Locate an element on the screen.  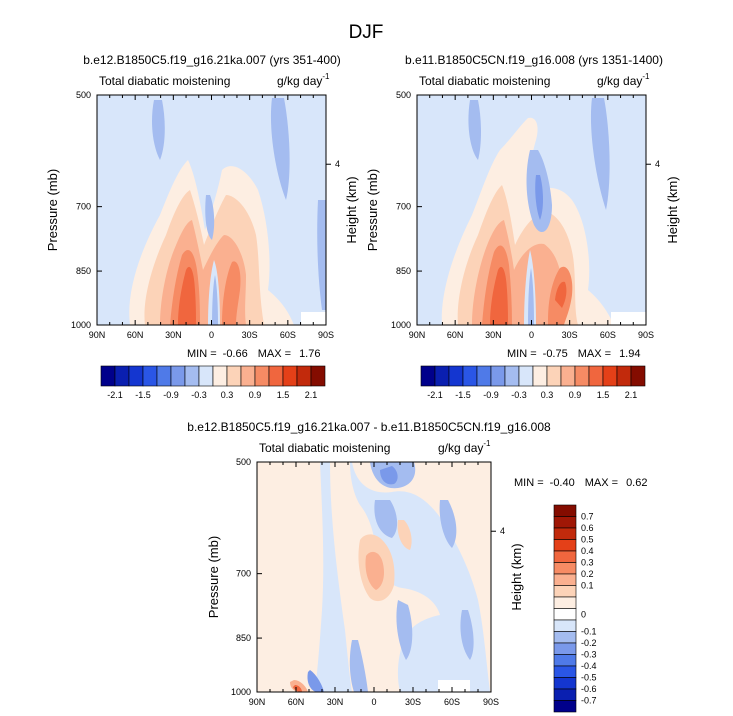
panel-2-min-value: -0.75 is located at coordinates (555, 354).